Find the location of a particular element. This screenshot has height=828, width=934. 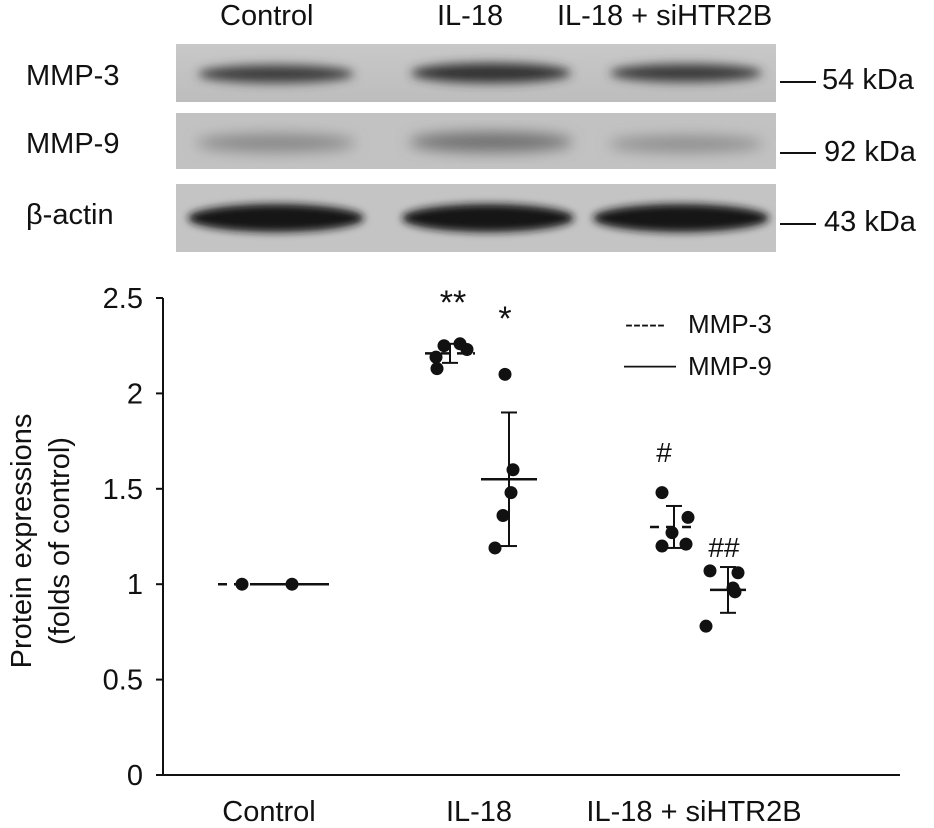

legend-marker-mmp9: —— is located at coordinates (650, 364).